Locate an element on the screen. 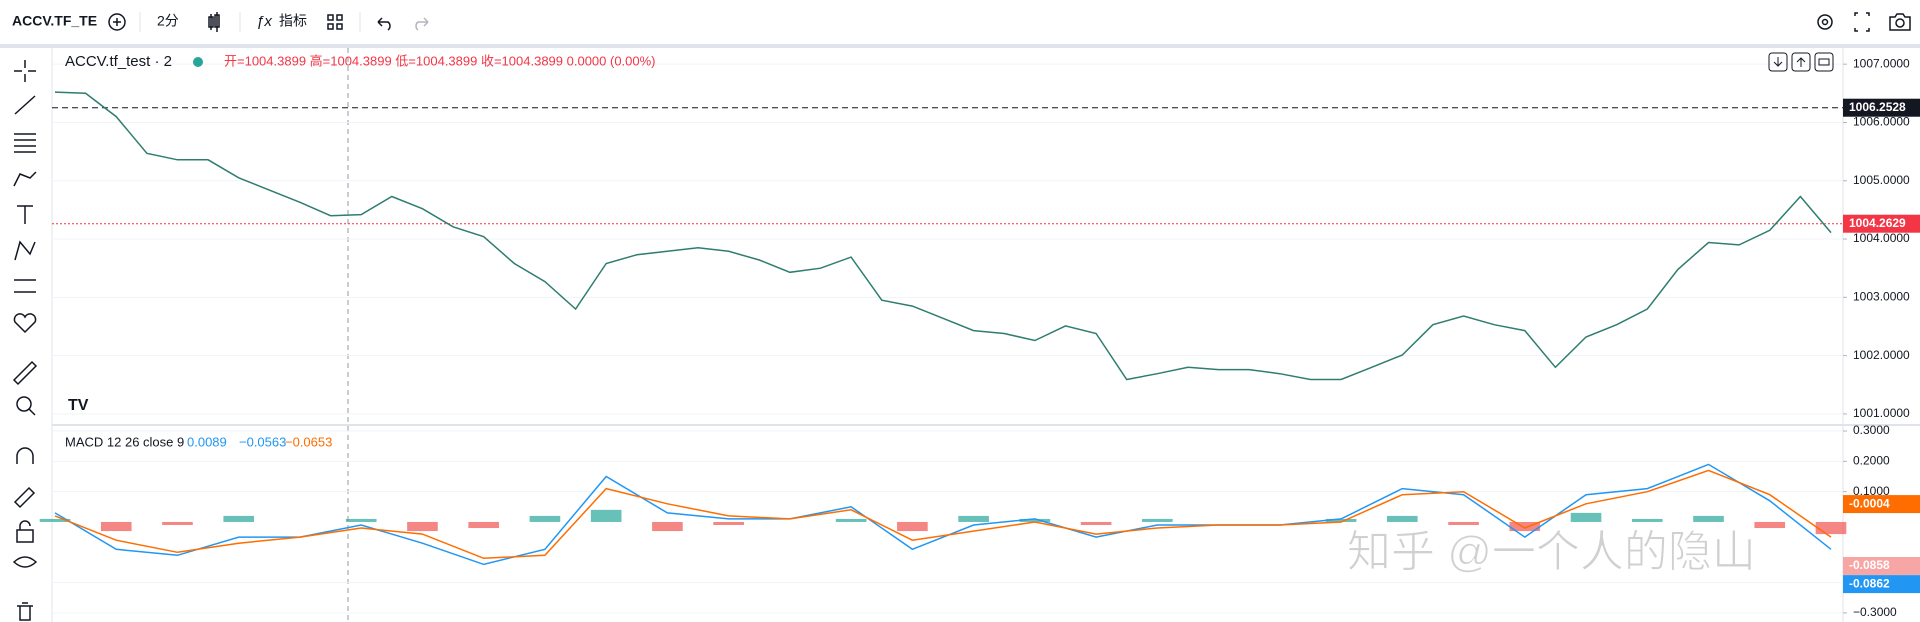 Image resolution: width=1920 pixels, height=622 pixels. y-tick-label: 1001.0000 is located at coordinates (1881, 413).